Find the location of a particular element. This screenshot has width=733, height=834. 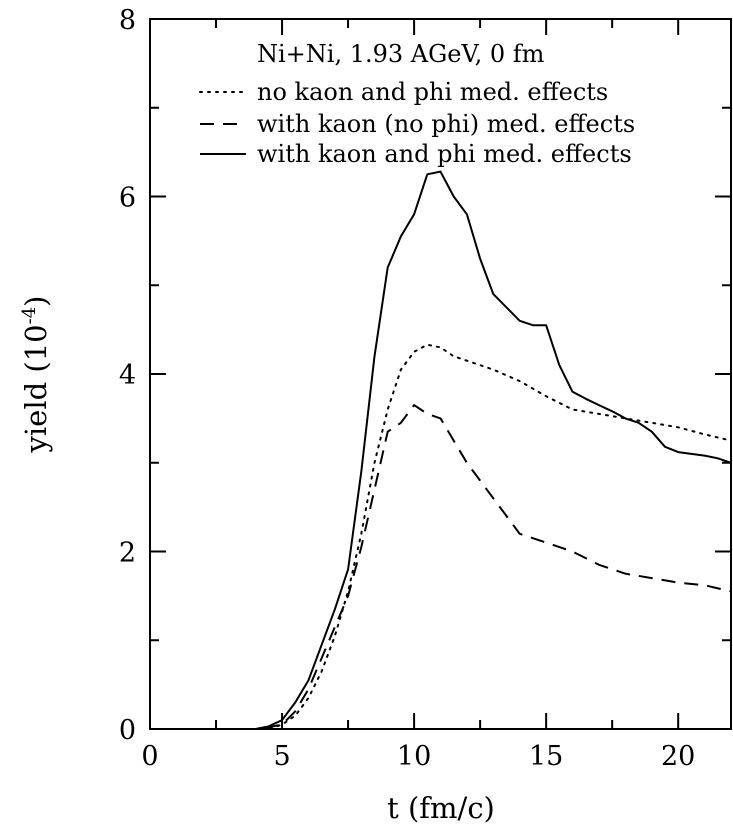

plot-annotation: Ni+Ni, 1.93 AGeV, 0 fm is located at coordinates (401, 54).